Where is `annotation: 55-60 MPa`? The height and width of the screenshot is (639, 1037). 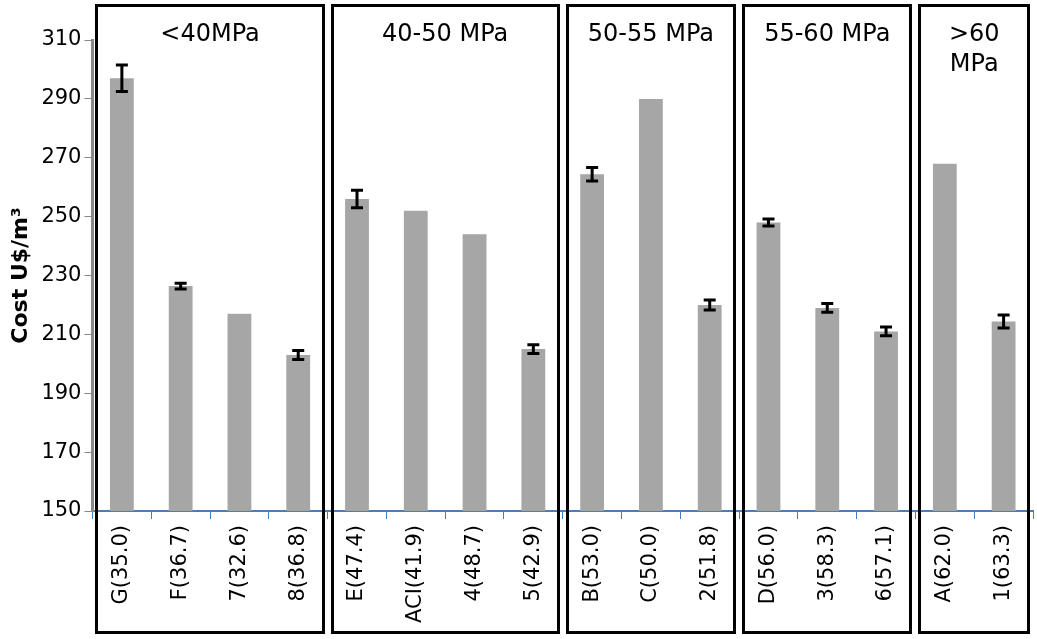
annotation: 55-60 MPa is located at coordinates (827, 33).